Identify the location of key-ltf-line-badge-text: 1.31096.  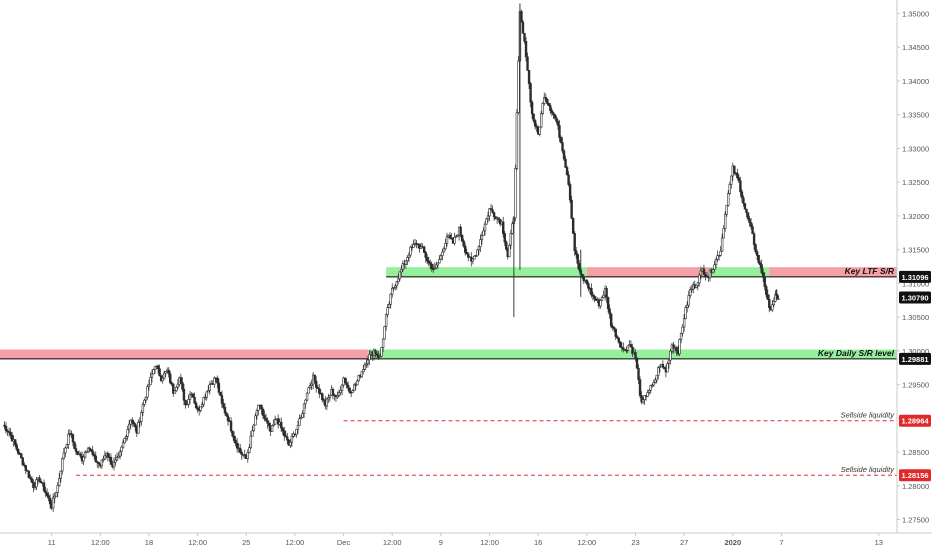
(914, 277).